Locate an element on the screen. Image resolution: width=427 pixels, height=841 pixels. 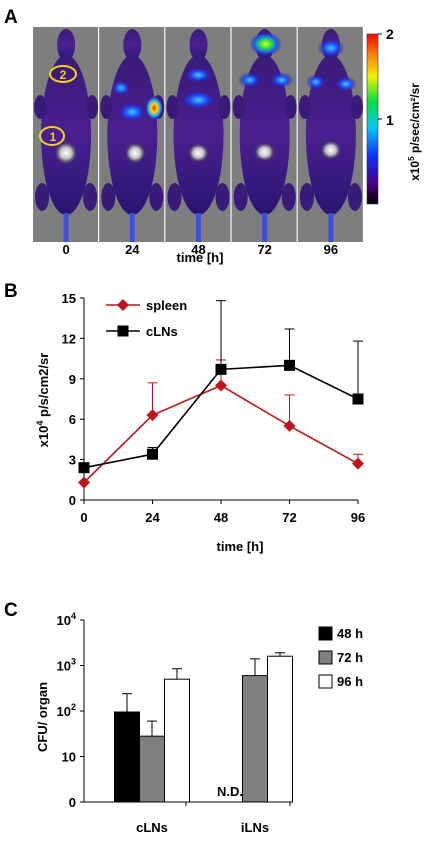
roi-marker: 1 is located at coordinates (52, 136).